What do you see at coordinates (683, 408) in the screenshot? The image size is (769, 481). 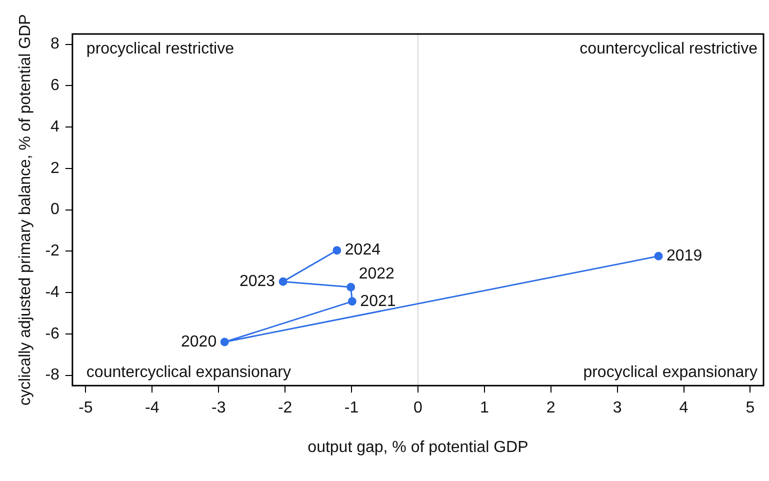 I see `x-tick-label: 4` at bounding box center [683, 408].